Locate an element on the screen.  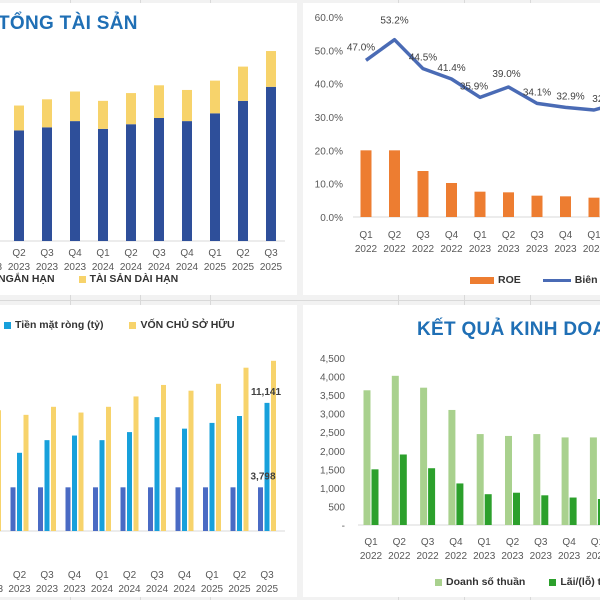
y-tick-label: - is located at coordinates (343, 526).